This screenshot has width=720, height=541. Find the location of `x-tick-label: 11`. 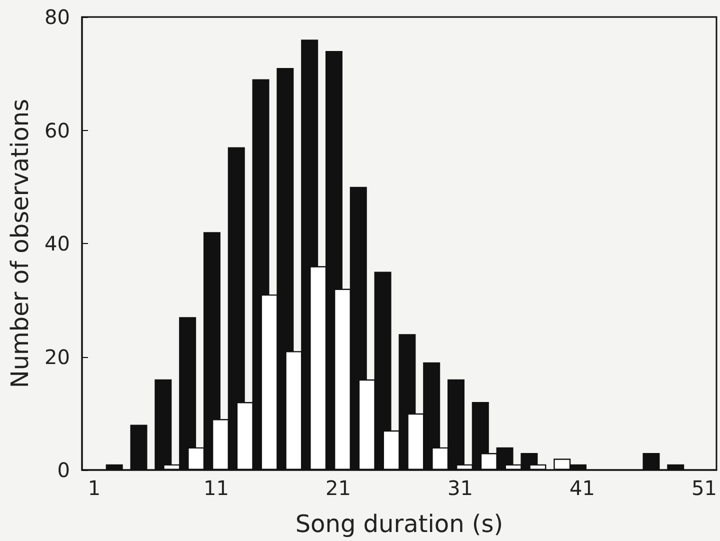

x-tick-label: 11 is located at coordinates (216, 488).